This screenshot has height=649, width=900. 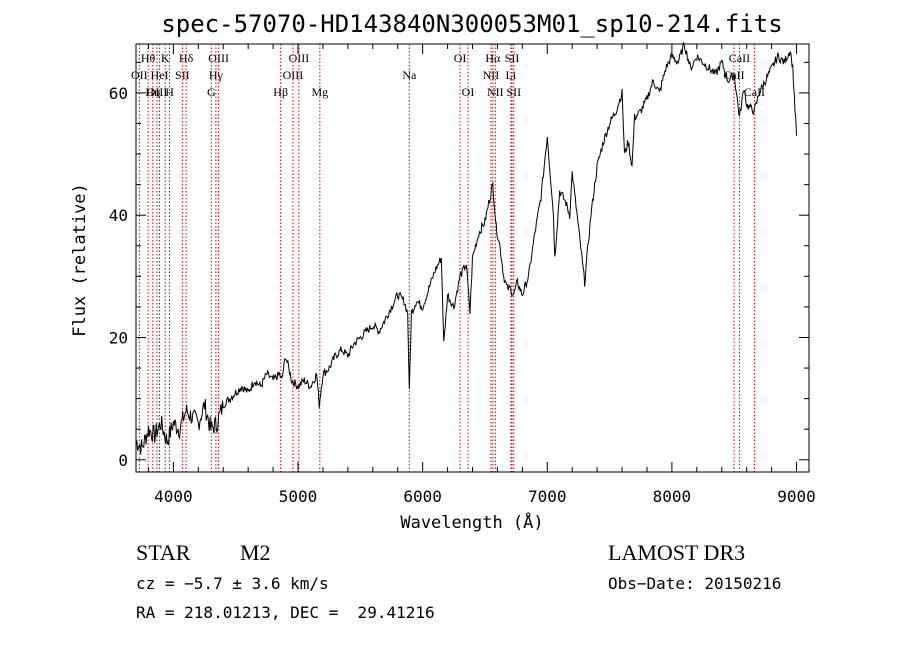 I want to click on line-marker-label: Hθ, so click(x=148, y=58).